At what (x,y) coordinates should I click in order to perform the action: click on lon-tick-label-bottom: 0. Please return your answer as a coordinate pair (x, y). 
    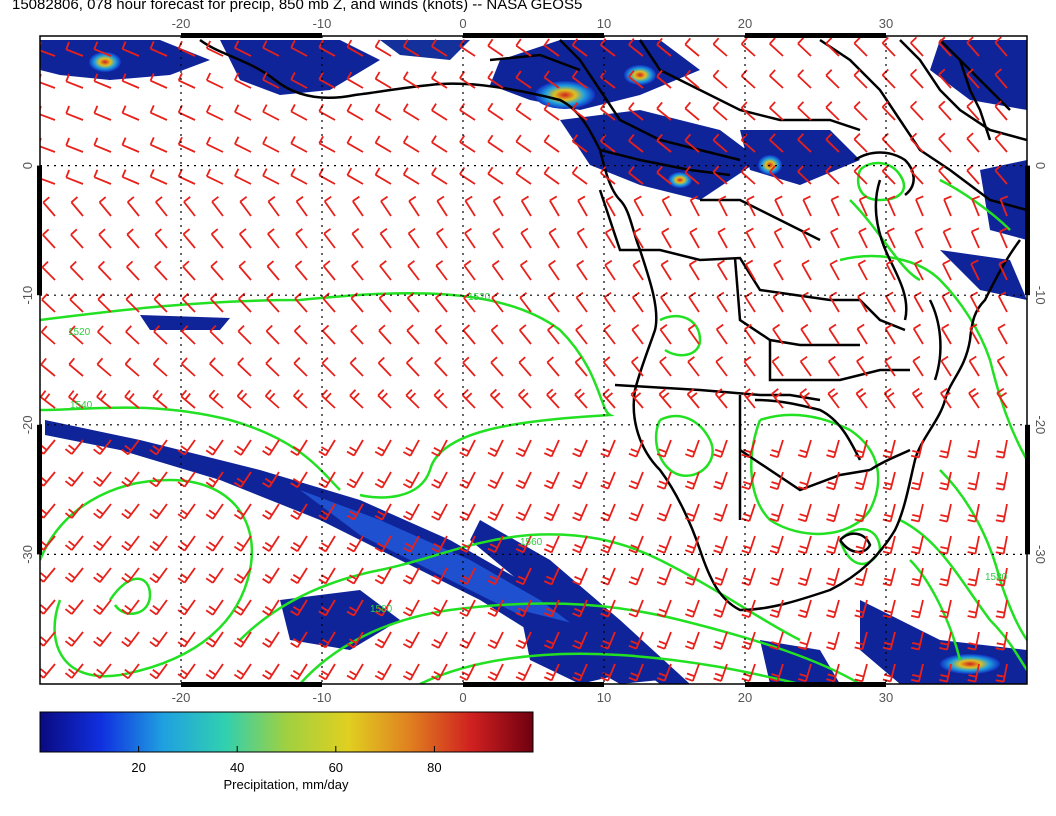
    Looking at the image, I should click on (462, 697).